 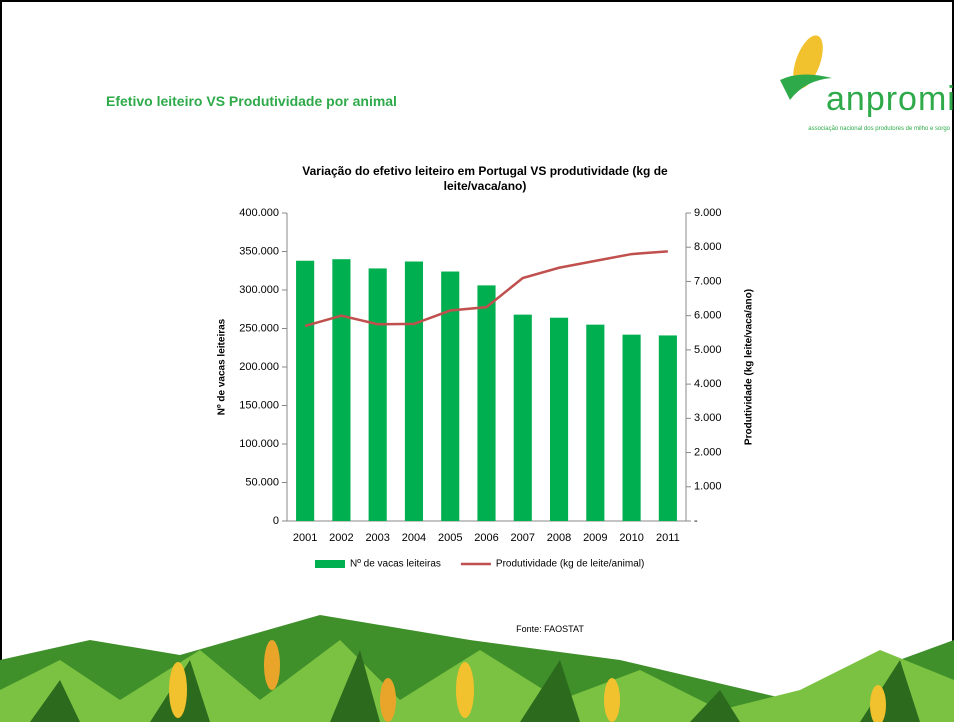 I want to click on y-tick-label: 0, so click(x=276, y=521).